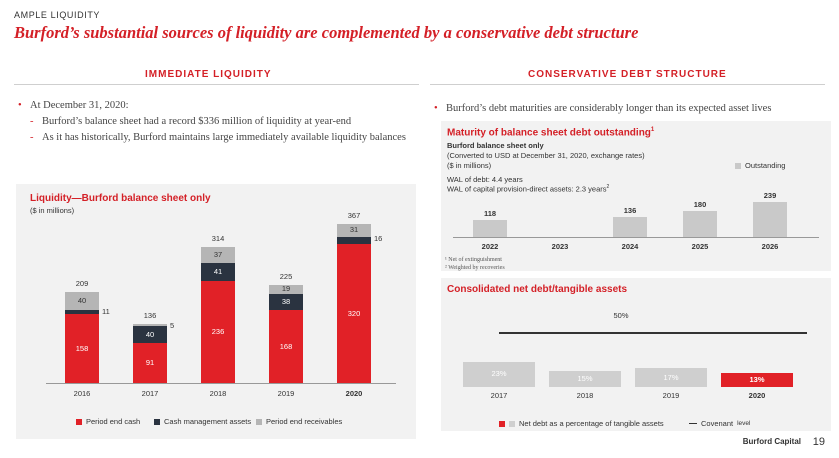  Describe the element at coordinates (636, 237) in the screenshot. I see `maturity-x-axis` at that location.